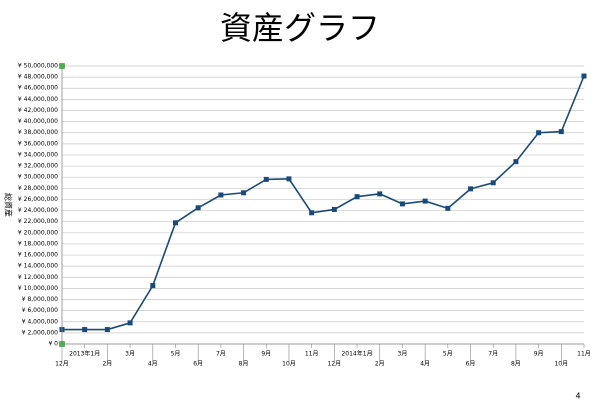 This screenshot has height=415, width=600. I want to click on y-tick-label: ¥ 34,000,000, so click(38, 154).